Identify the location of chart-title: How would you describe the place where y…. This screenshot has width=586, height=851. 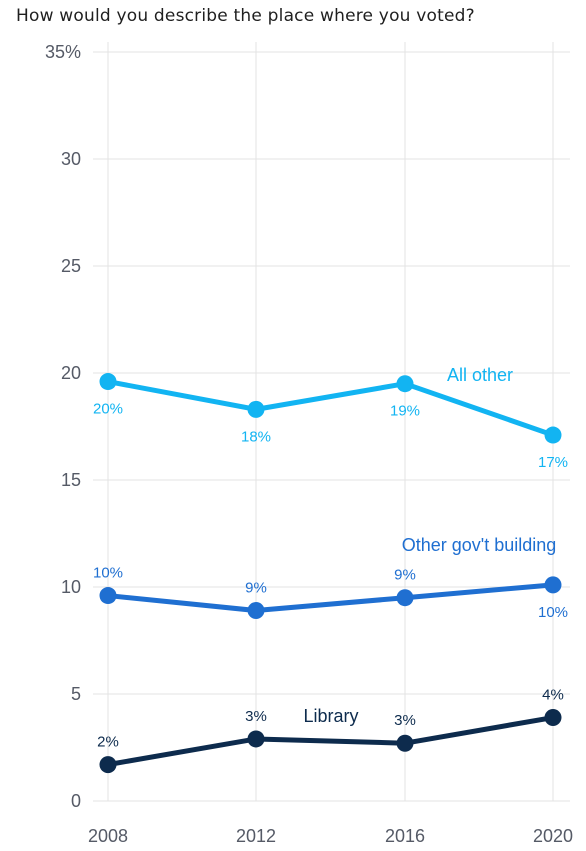
(245, 16).